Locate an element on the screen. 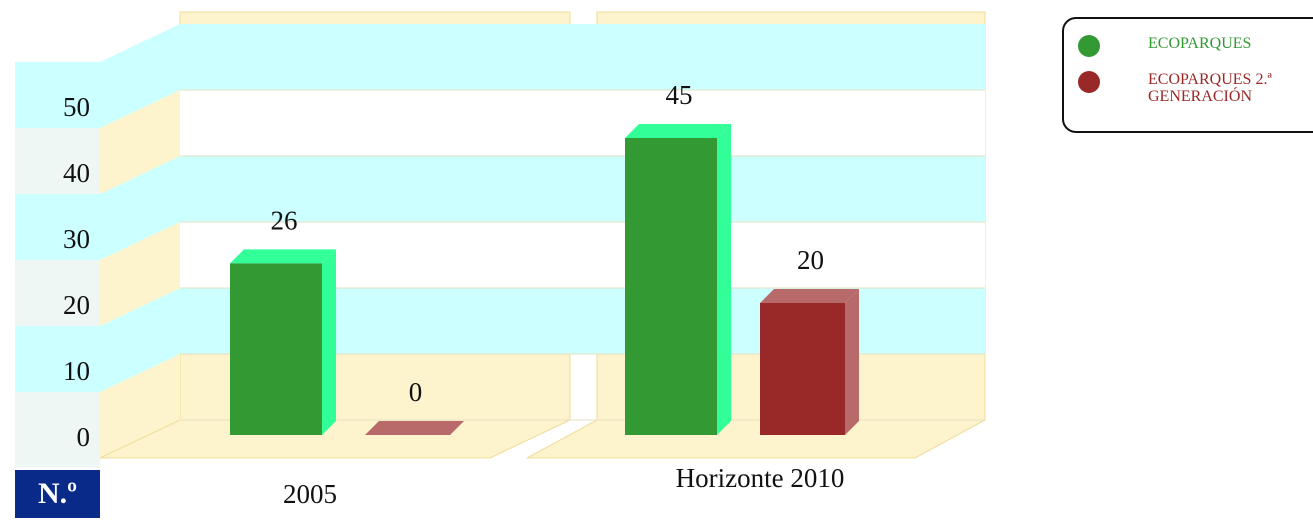 Image resolution: width=1313 pixels, height=528 pixels. data-label: 45 is located at coordinates (679, 95).